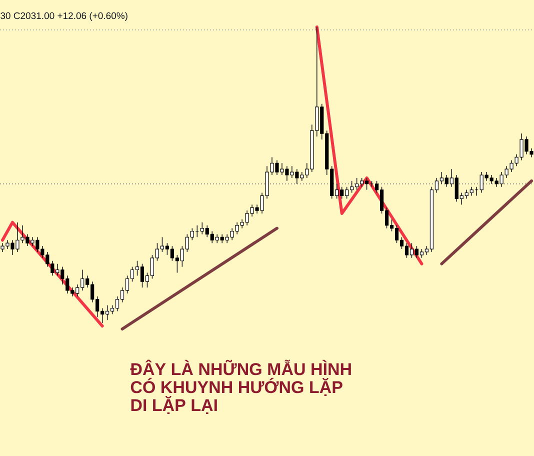  Describe the element at coordinates (174, 405) in the screenshot. I see `text: DI LẶP LẠI` at that location.